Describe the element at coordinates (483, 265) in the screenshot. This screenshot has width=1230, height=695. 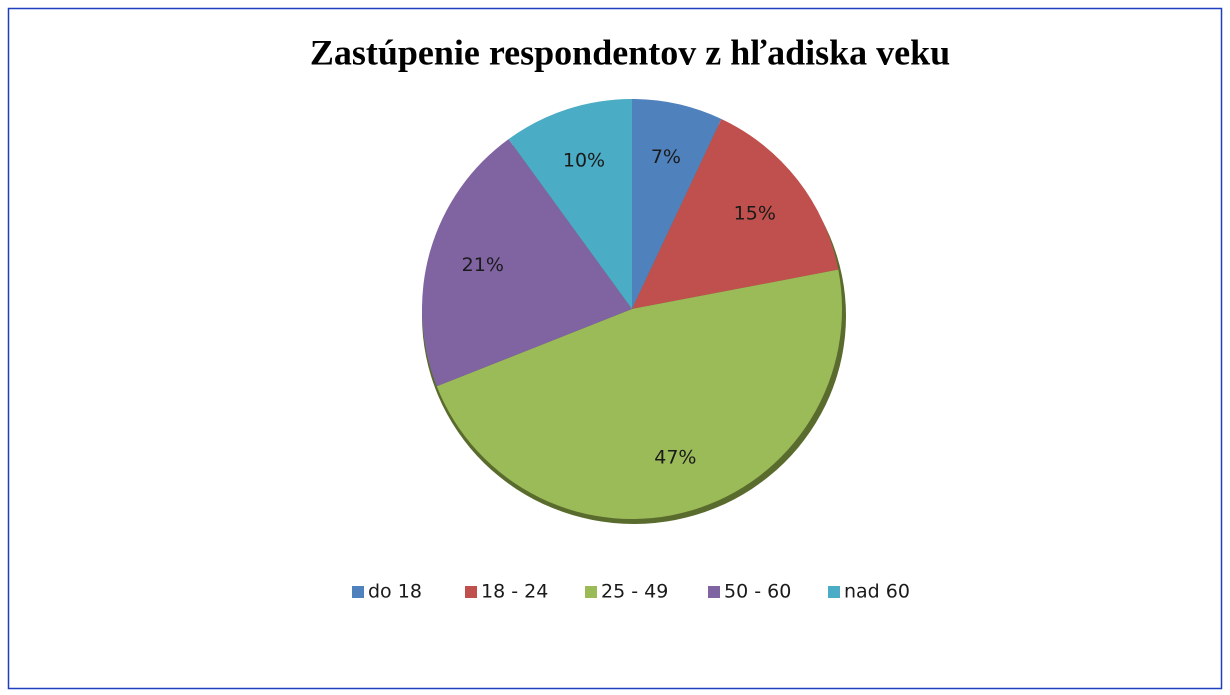
I see `data-label: 21%` at that location.